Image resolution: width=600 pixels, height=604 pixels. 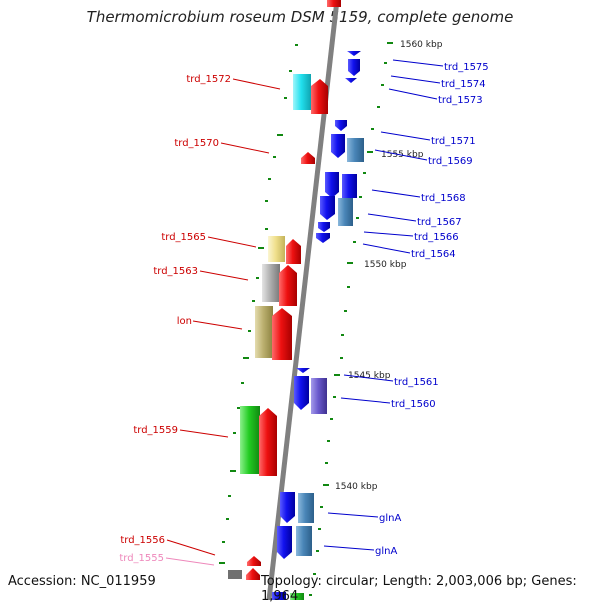 I want to click on left-scale-ticks, so click(x=258, y=304).